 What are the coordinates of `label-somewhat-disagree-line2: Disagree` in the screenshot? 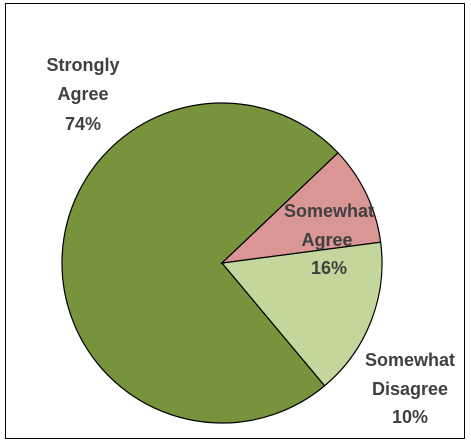 It's located at (410, 389).